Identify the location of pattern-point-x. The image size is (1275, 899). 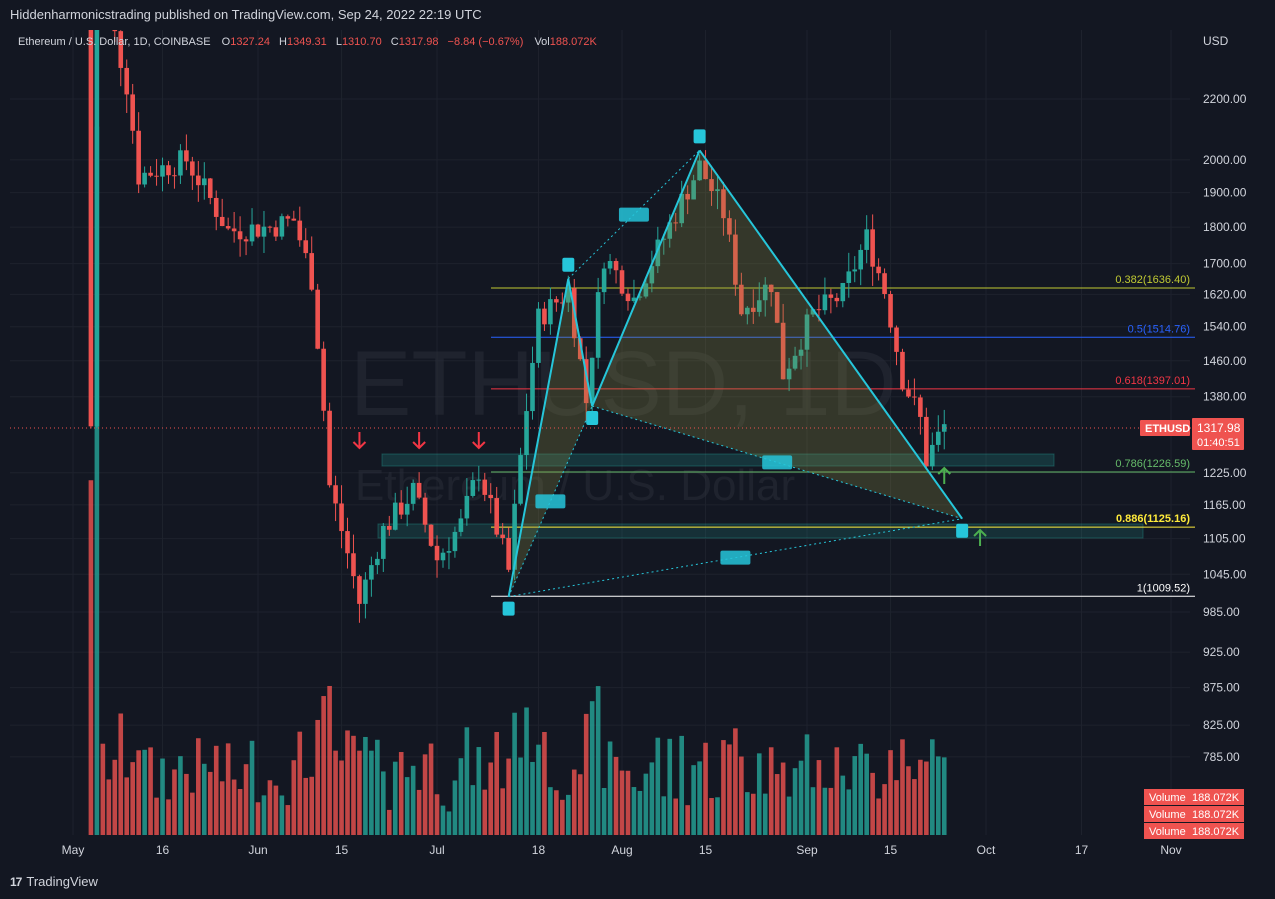
(508, 608).